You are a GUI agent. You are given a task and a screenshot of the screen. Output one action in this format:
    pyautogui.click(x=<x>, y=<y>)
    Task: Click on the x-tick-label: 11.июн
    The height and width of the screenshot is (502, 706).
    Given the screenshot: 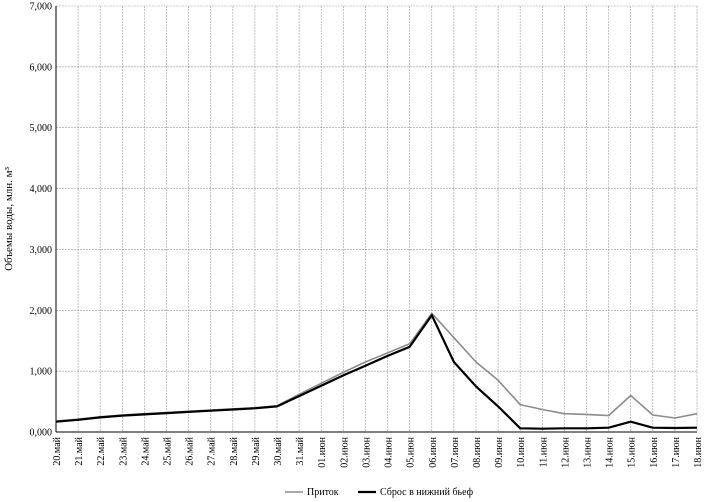 What is the action you would take?
    pyautogui.click(x=543, y=451)
    